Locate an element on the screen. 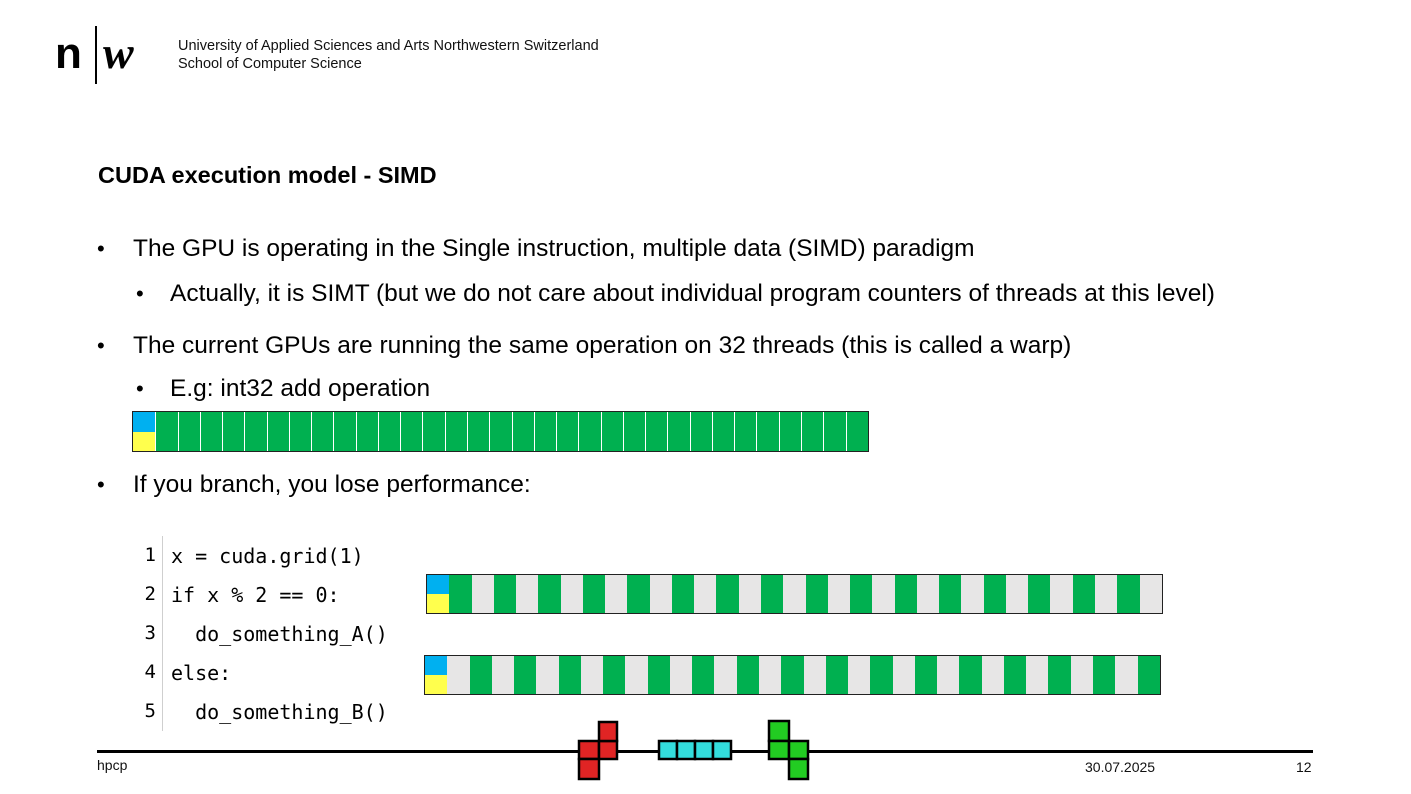  warp-bar-all-active is located at coordinates (500, 431).